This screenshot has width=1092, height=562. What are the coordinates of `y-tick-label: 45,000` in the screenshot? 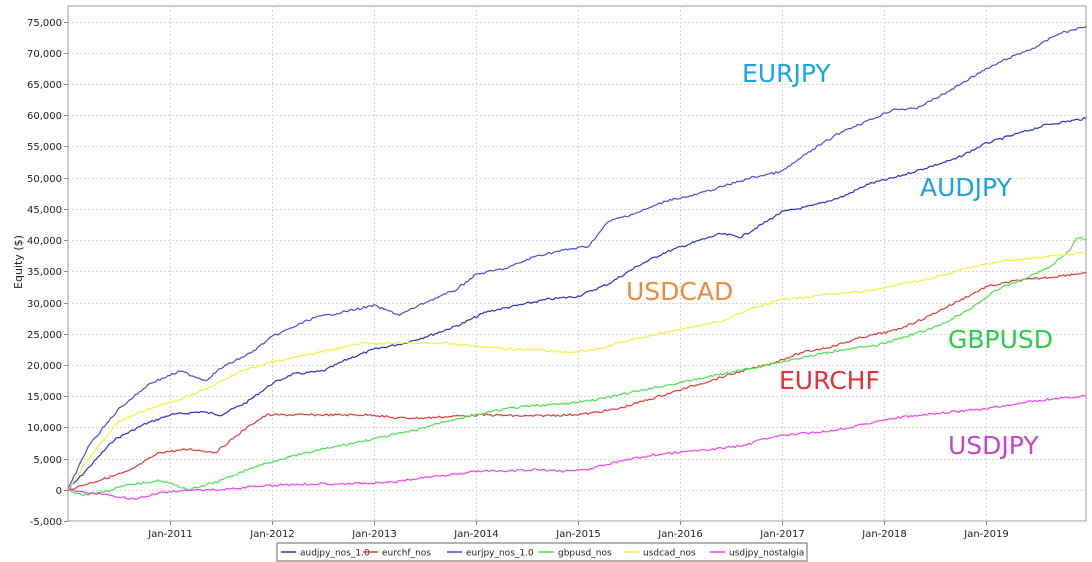 It's located at (44, 210).